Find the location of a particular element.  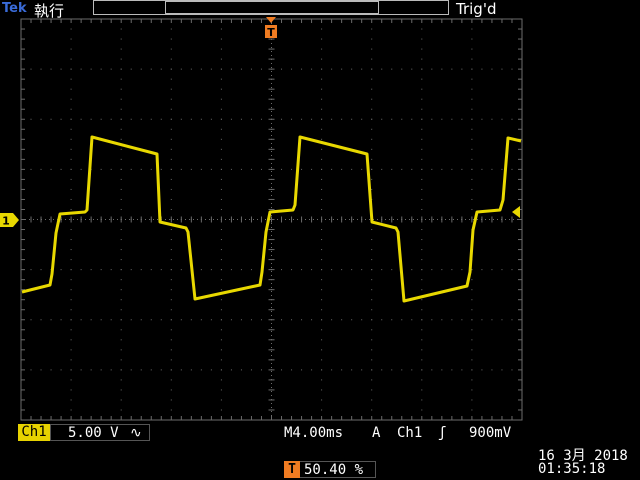

ch1-ground-marker: 1 is located at coordinates (10, 220).